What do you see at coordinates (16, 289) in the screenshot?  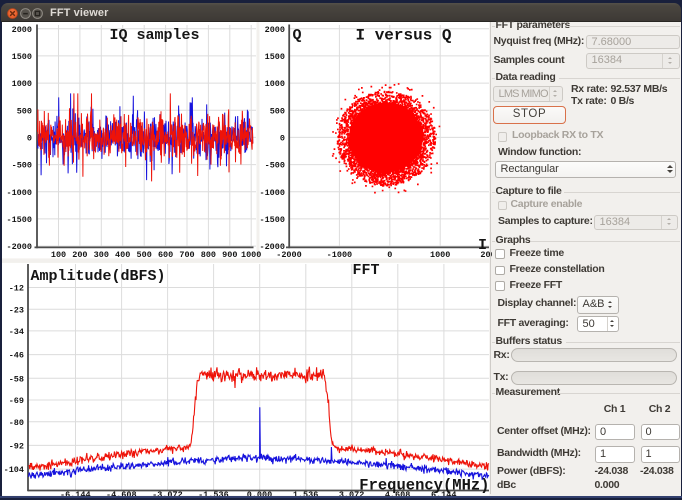 I see `svg-text: -12` at bounding box center [16, 289].